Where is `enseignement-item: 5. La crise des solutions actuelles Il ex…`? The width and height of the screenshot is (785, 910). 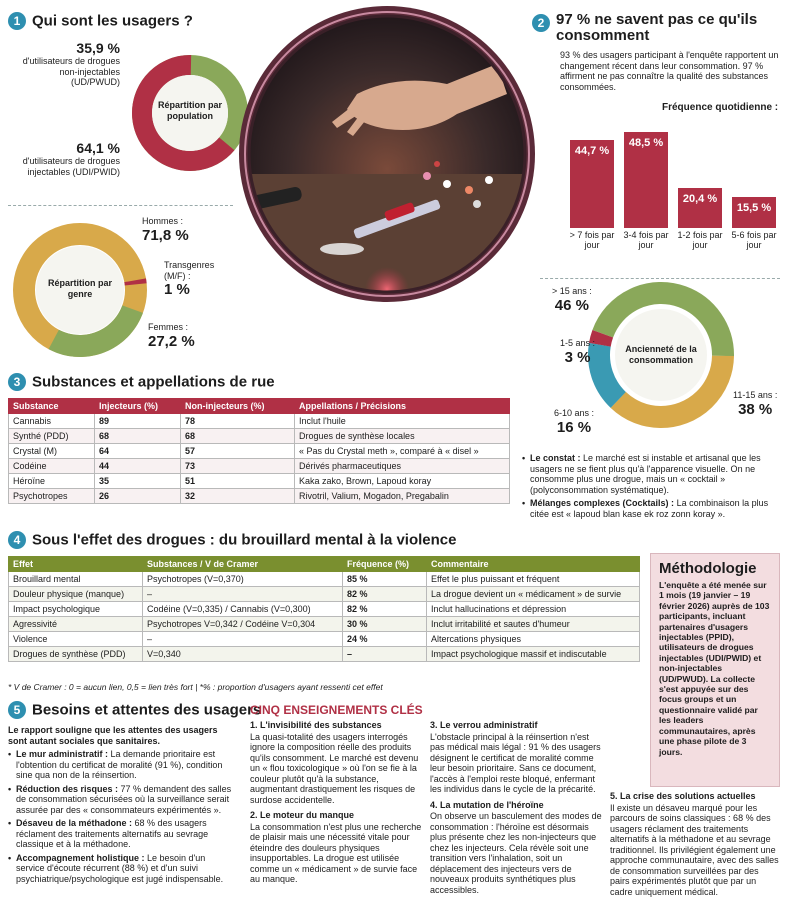
enseignement-item: 5. La crise des solutions actuelles Il ex… is located at coordinates (695, 844).